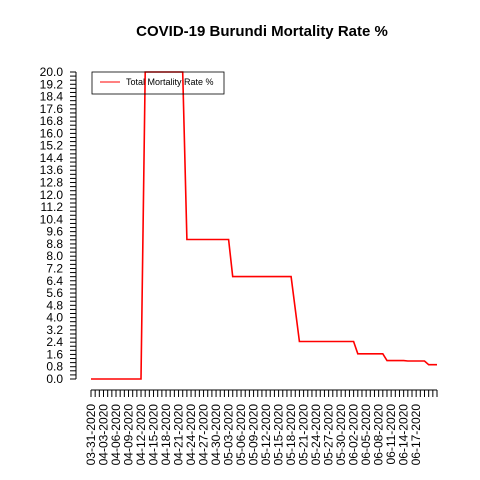 Image resolution: width=480 pixels, height=480 pixels. What do you see at coordinates (54, 367) in the screenshot?
I see `y-tick-label: 0.8` at bounding box center [54, 367].